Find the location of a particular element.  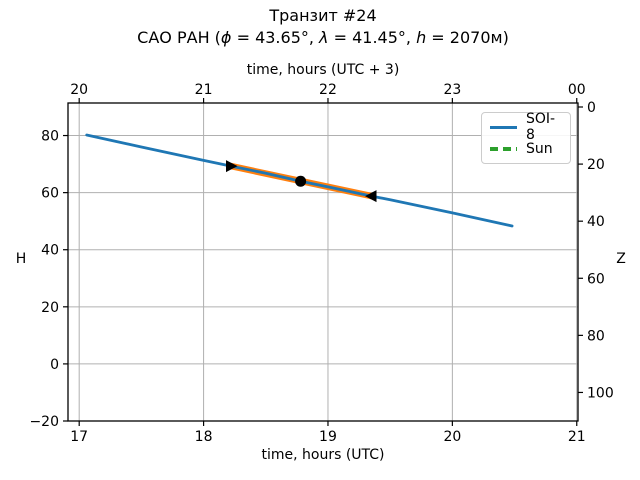

bottom-axis-label: time, hours (UTC) is located at coordinates (323, 455).